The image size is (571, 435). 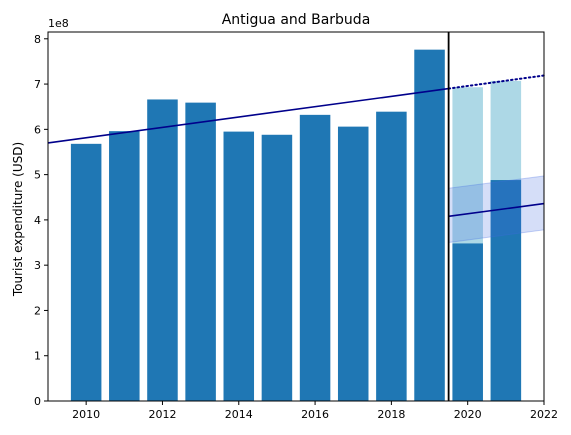 What do you see at coordinates (468, 414) in the screenshot?
I see `x-tick-label-2020: 2020` at bounding box center [468, 414].